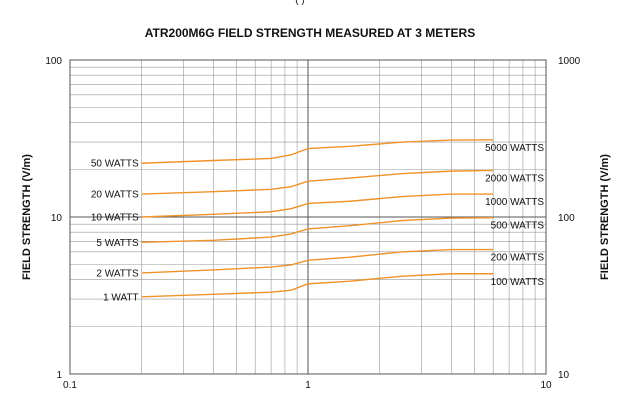 The height and width of the screenshot is (407, 620). What do you see at coordinates (605, 217) in the screenshot?
I see `y-axis-label-right: FIELD STRENGTH (V/m)` at bounding box center [605, 217].